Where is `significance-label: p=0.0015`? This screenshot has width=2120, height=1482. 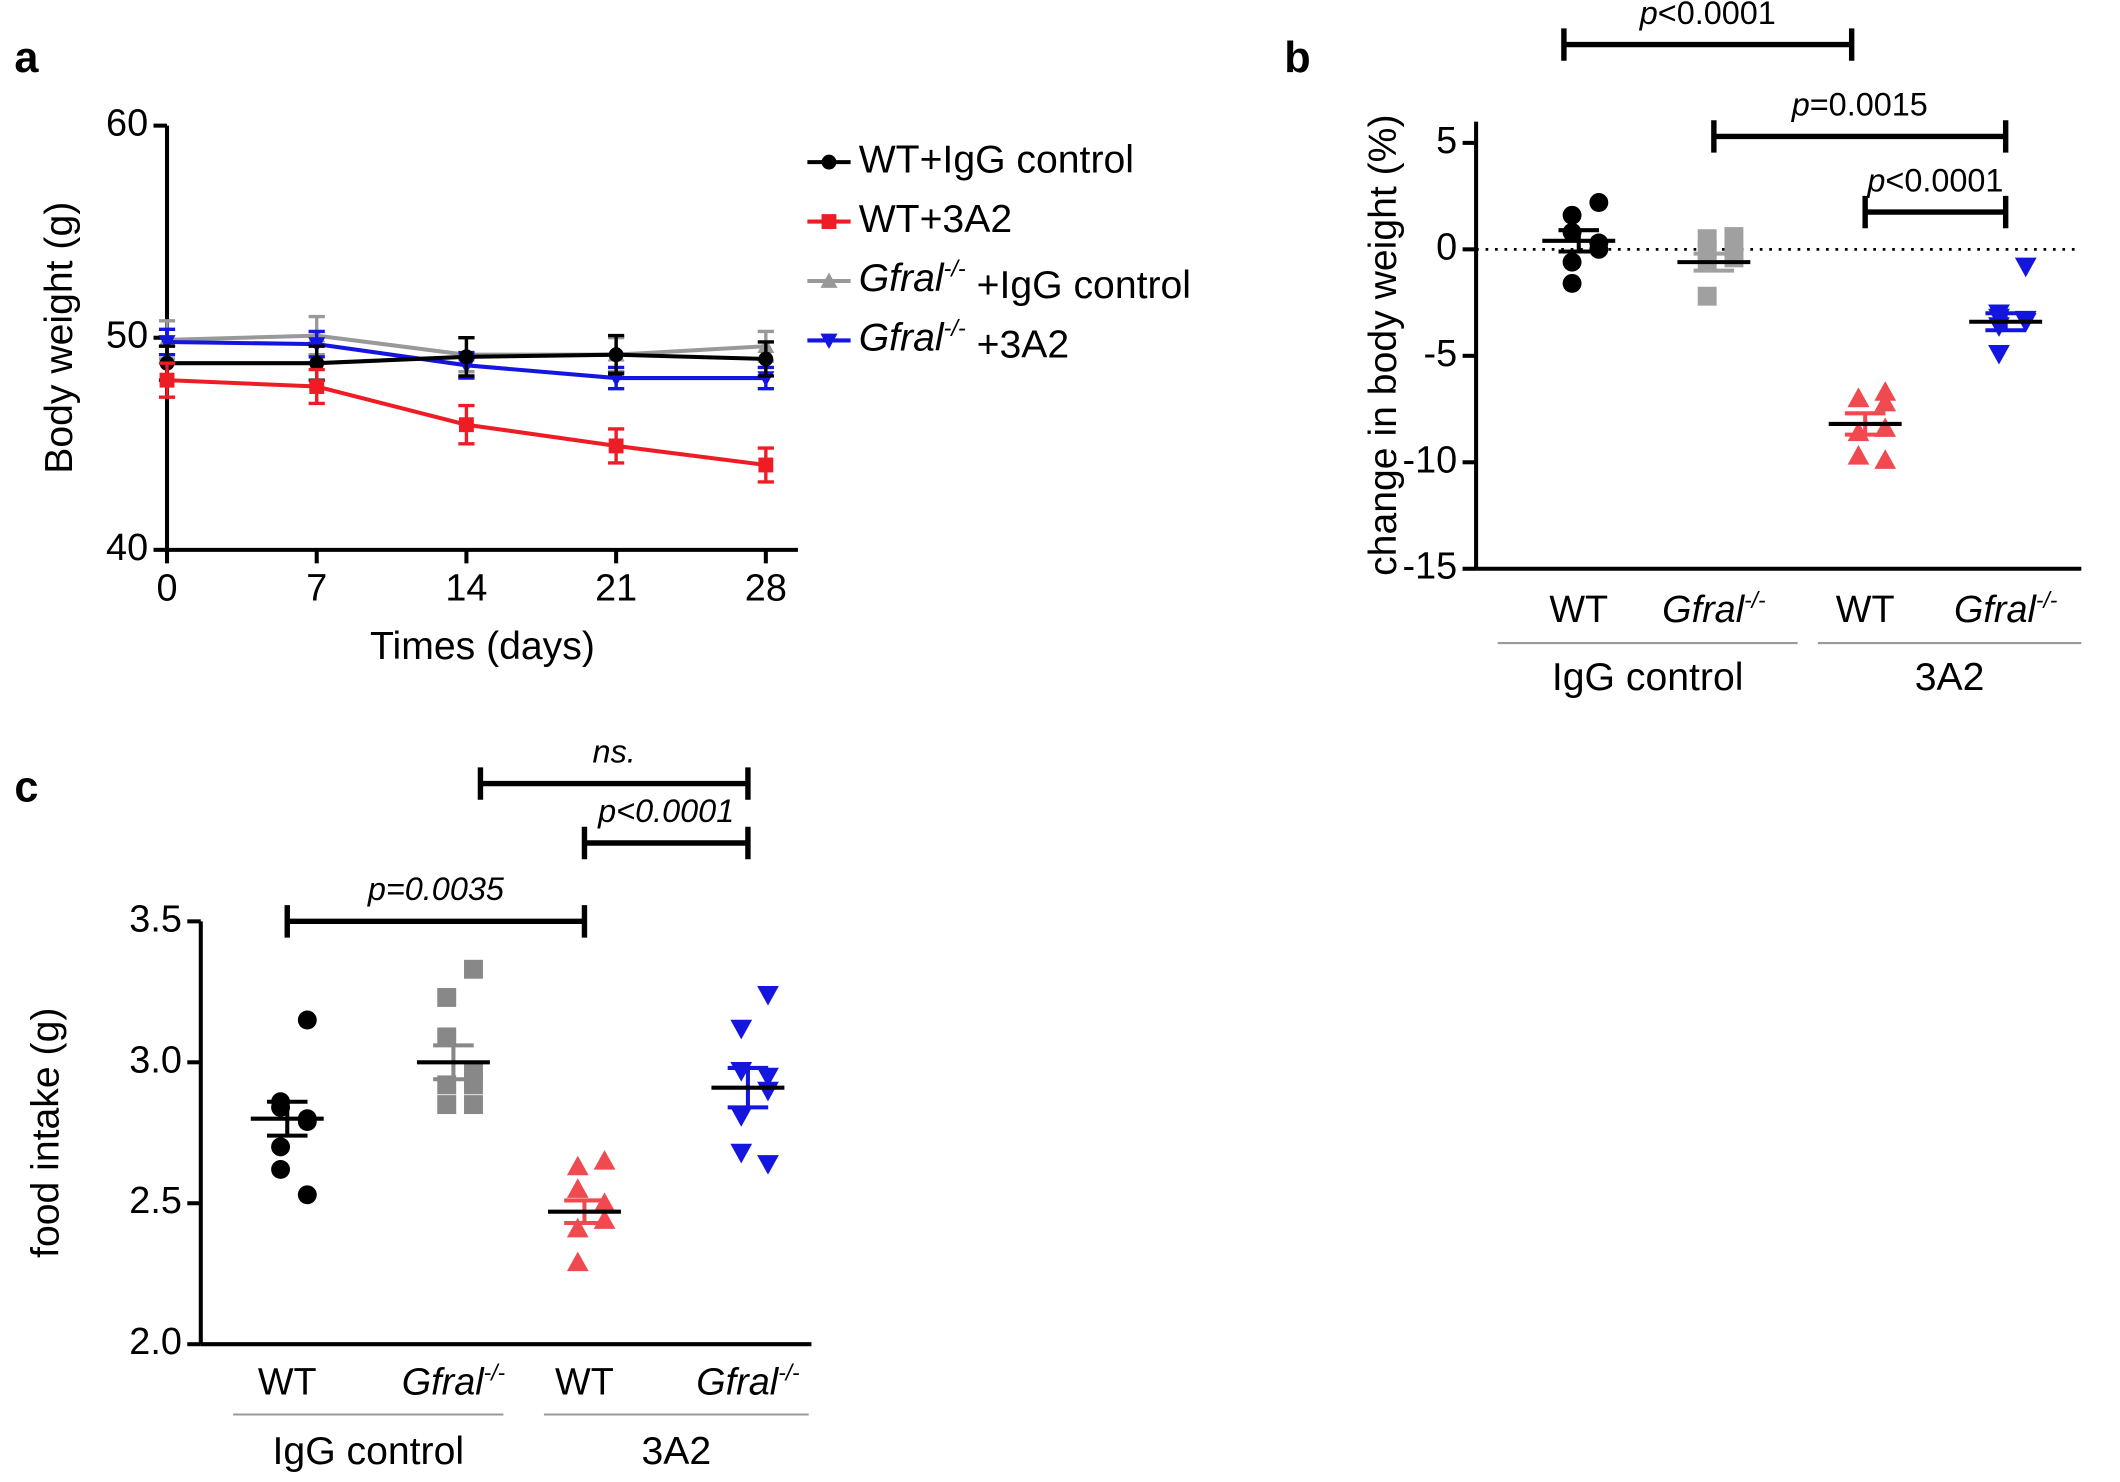
significance-label: p=0.0015 is located at coordinates (1859, 104).